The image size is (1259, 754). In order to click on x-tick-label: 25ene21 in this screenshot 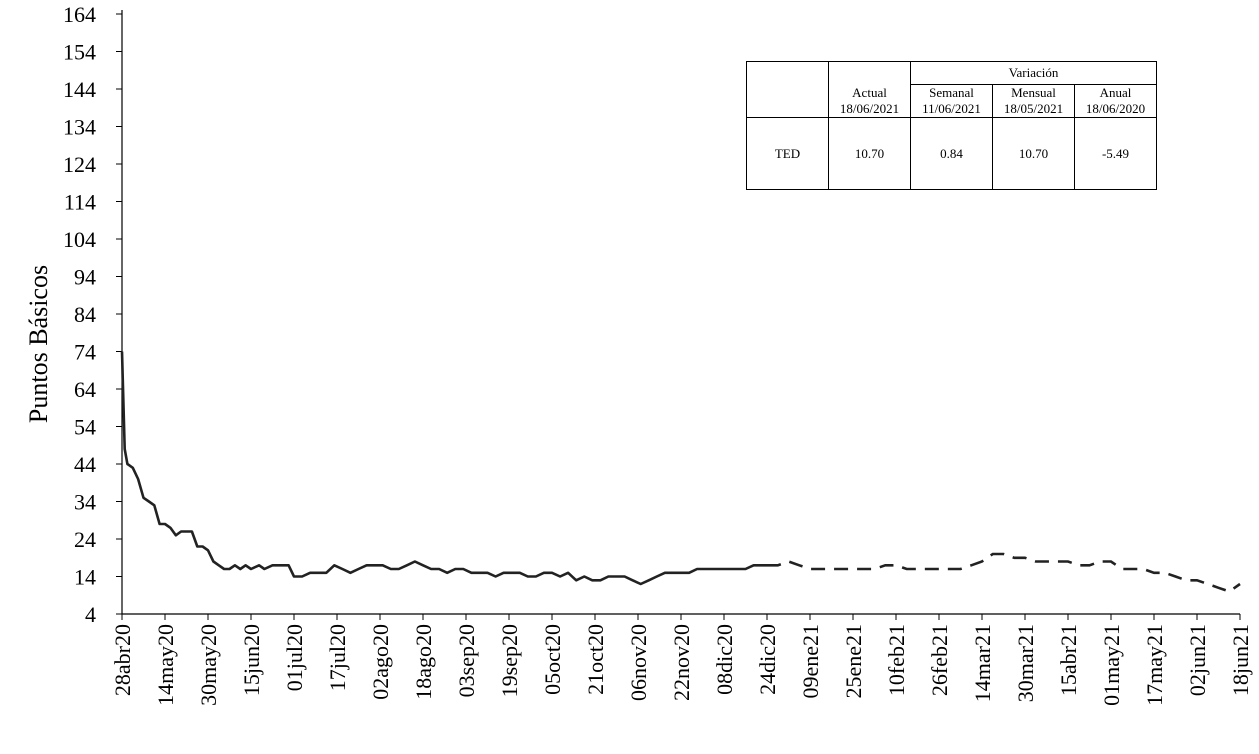, I will do `click(853, 661)`.